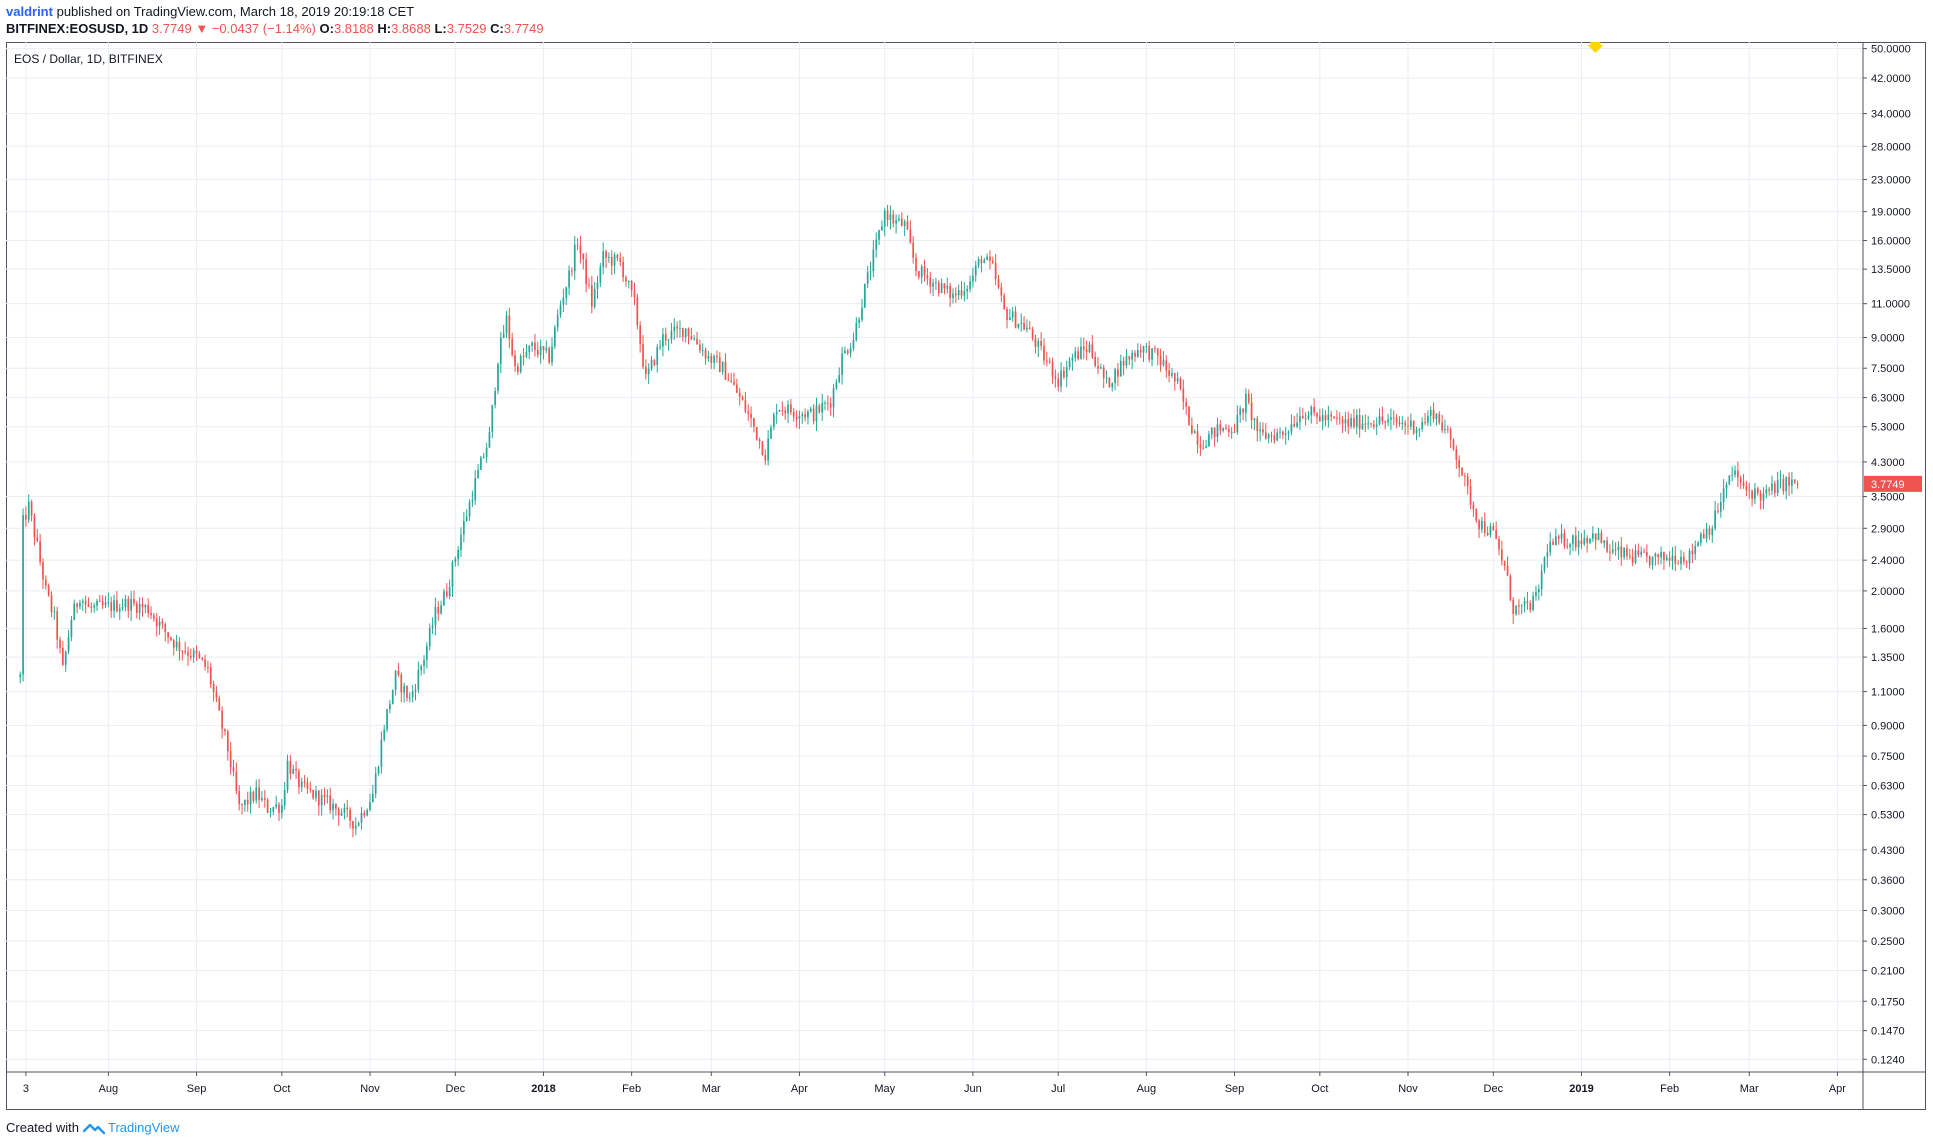 This screenshot has height=1145, width=1933. I want to click on price-tick-label: 0.9000, so click(1888, 726).